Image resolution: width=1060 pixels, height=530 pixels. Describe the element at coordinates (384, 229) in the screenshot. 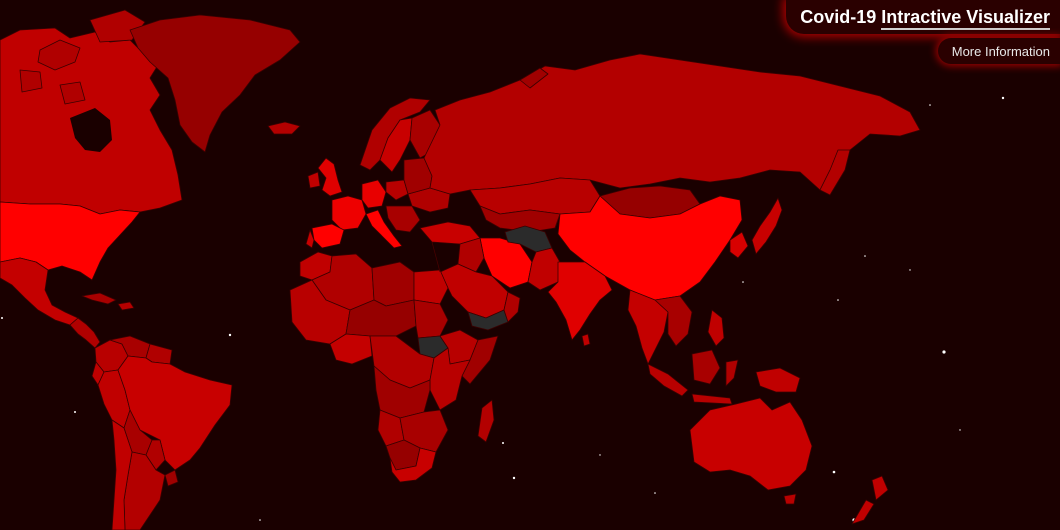

I see `country-italy` at that location.